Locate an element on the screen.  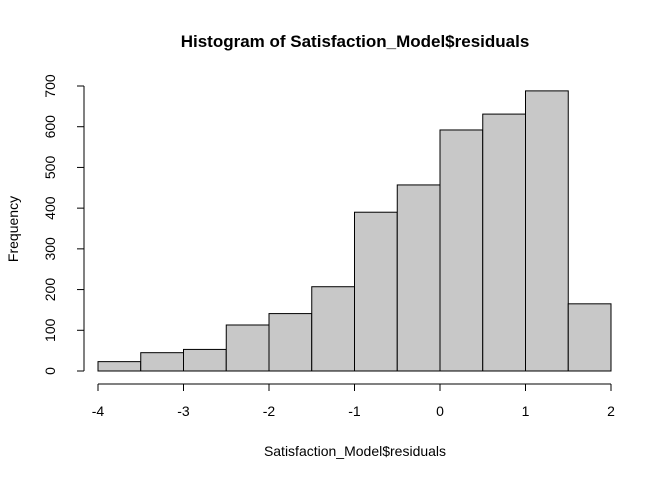
y-tick-label: 700 is located at coordinates (50, 86).